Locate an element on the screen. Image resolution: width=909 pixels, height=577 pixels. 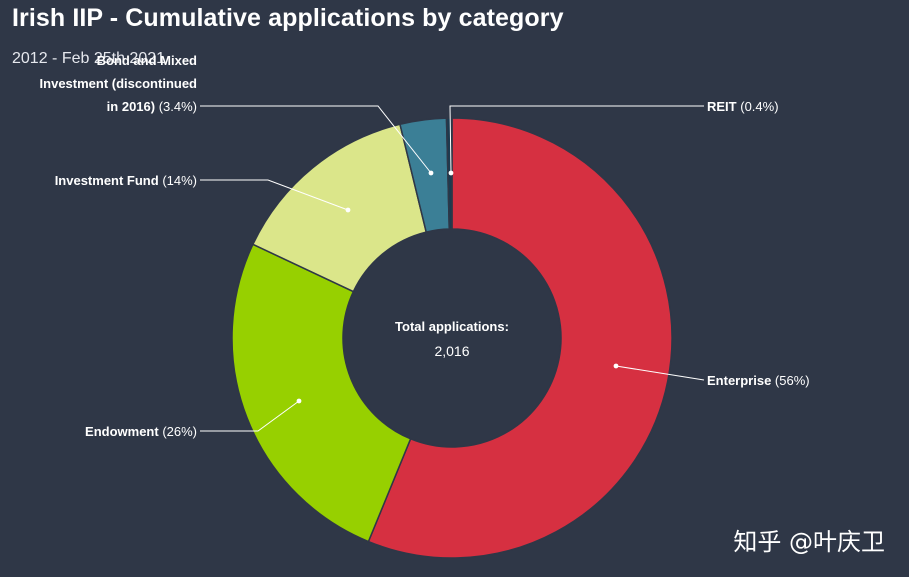
slice-label-bond-and-mixed-investment-discontinued-in-2016: in 2016) (3.4%) is located at coordinates (152, 106).